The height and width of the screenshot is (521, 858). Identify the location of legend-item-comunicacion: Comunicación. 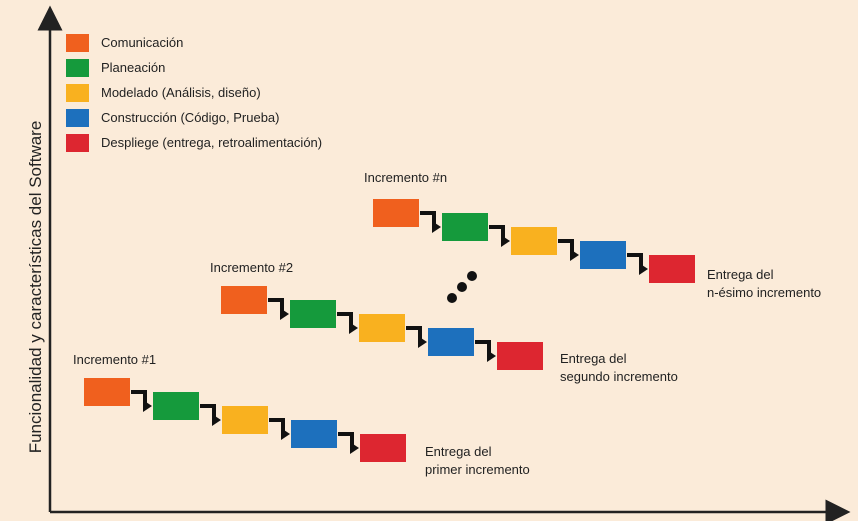
(194, 42).